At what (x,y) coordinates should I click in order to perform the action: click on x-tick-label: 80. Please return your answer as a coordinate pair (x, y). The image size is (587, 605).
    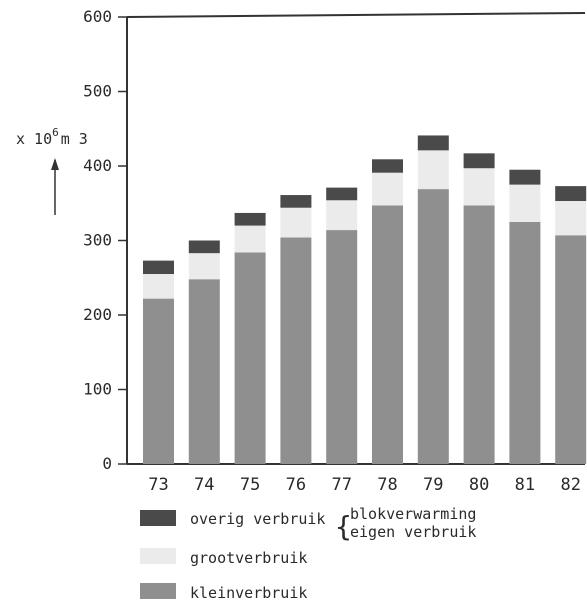
    Looking at the image, I should click on (479, 485).